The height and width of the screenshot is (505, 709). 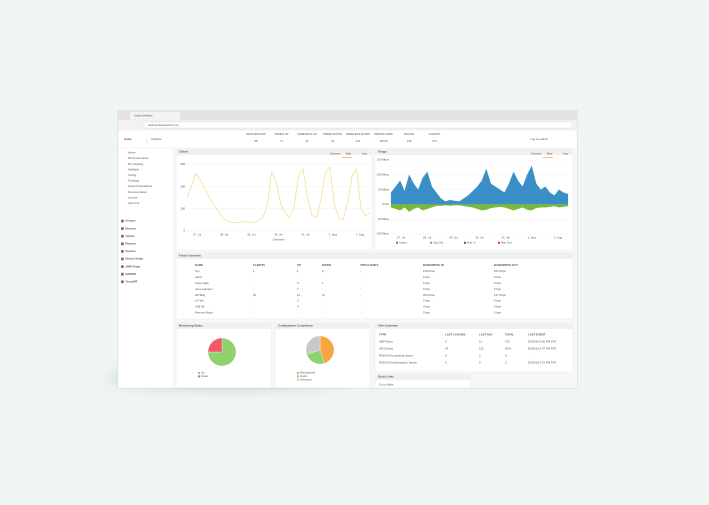 I want to click on status-value: 133, so click(x=409, y=141).